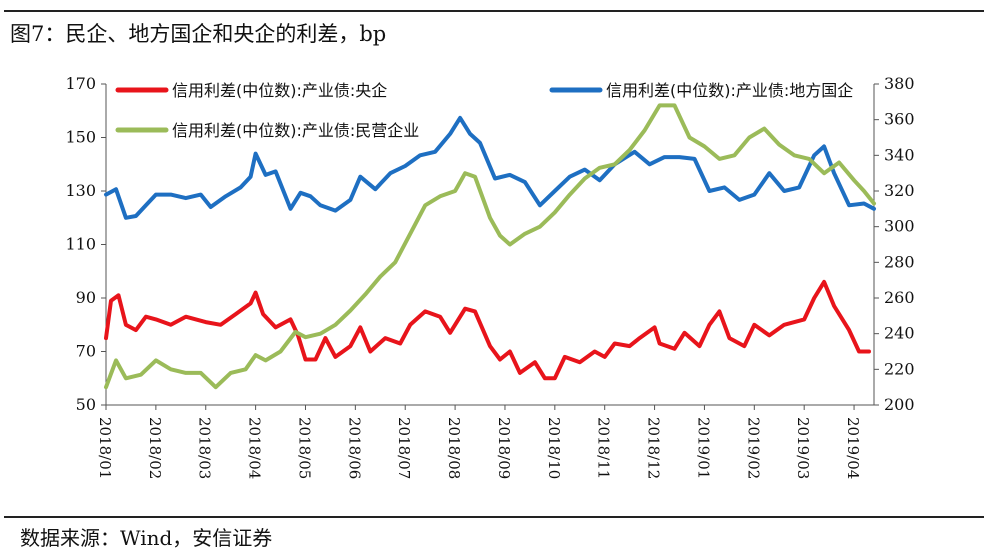 This screenshot has height=560, width=992. What do you see at coordinates (853, 448) in the screenshot?
I see `x-tick-label: 2019/04` at bounding box center [853, 448].